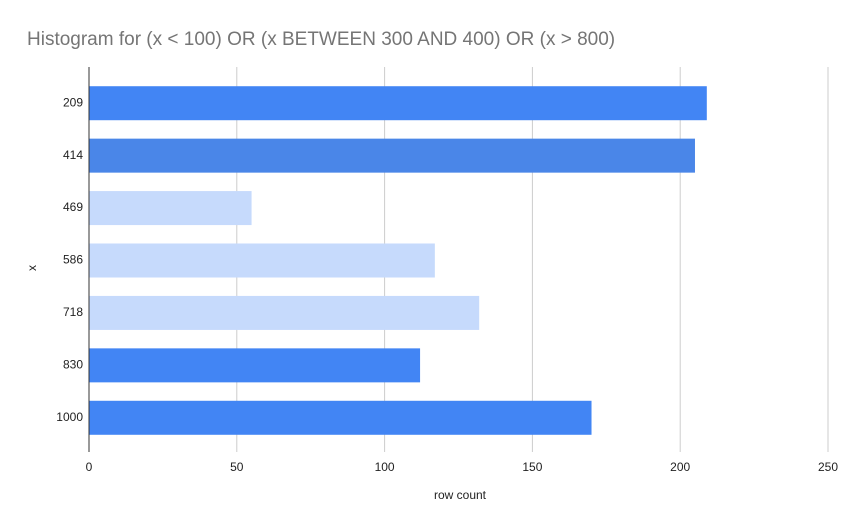  What do you see at coordinates (532, 467) in the screenshot?
I see `x-tick-label: 150` at bounding box center [532, 467].